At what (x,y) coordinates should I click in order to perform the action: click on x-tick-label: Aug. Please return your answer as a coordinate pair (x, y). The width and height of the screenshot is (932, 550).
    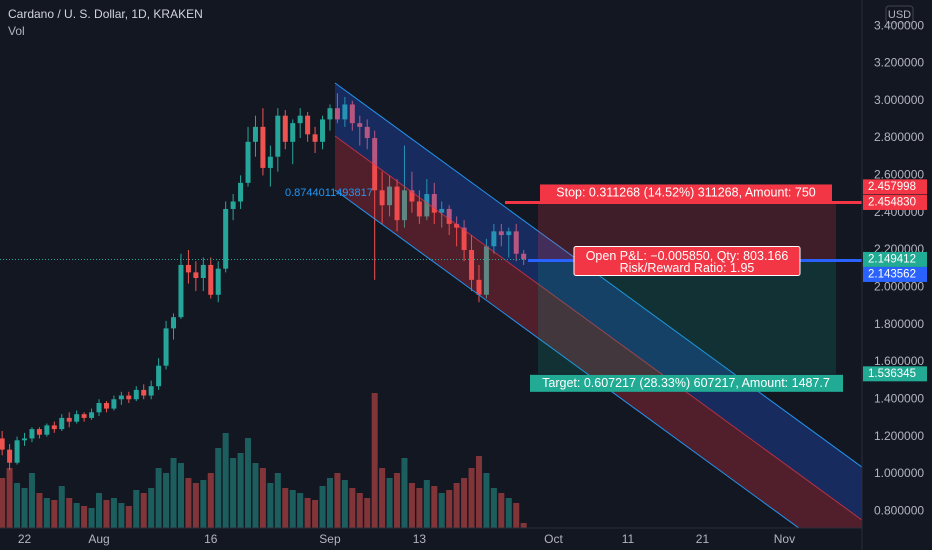
    Looking at the image, I should click on (98, 539).